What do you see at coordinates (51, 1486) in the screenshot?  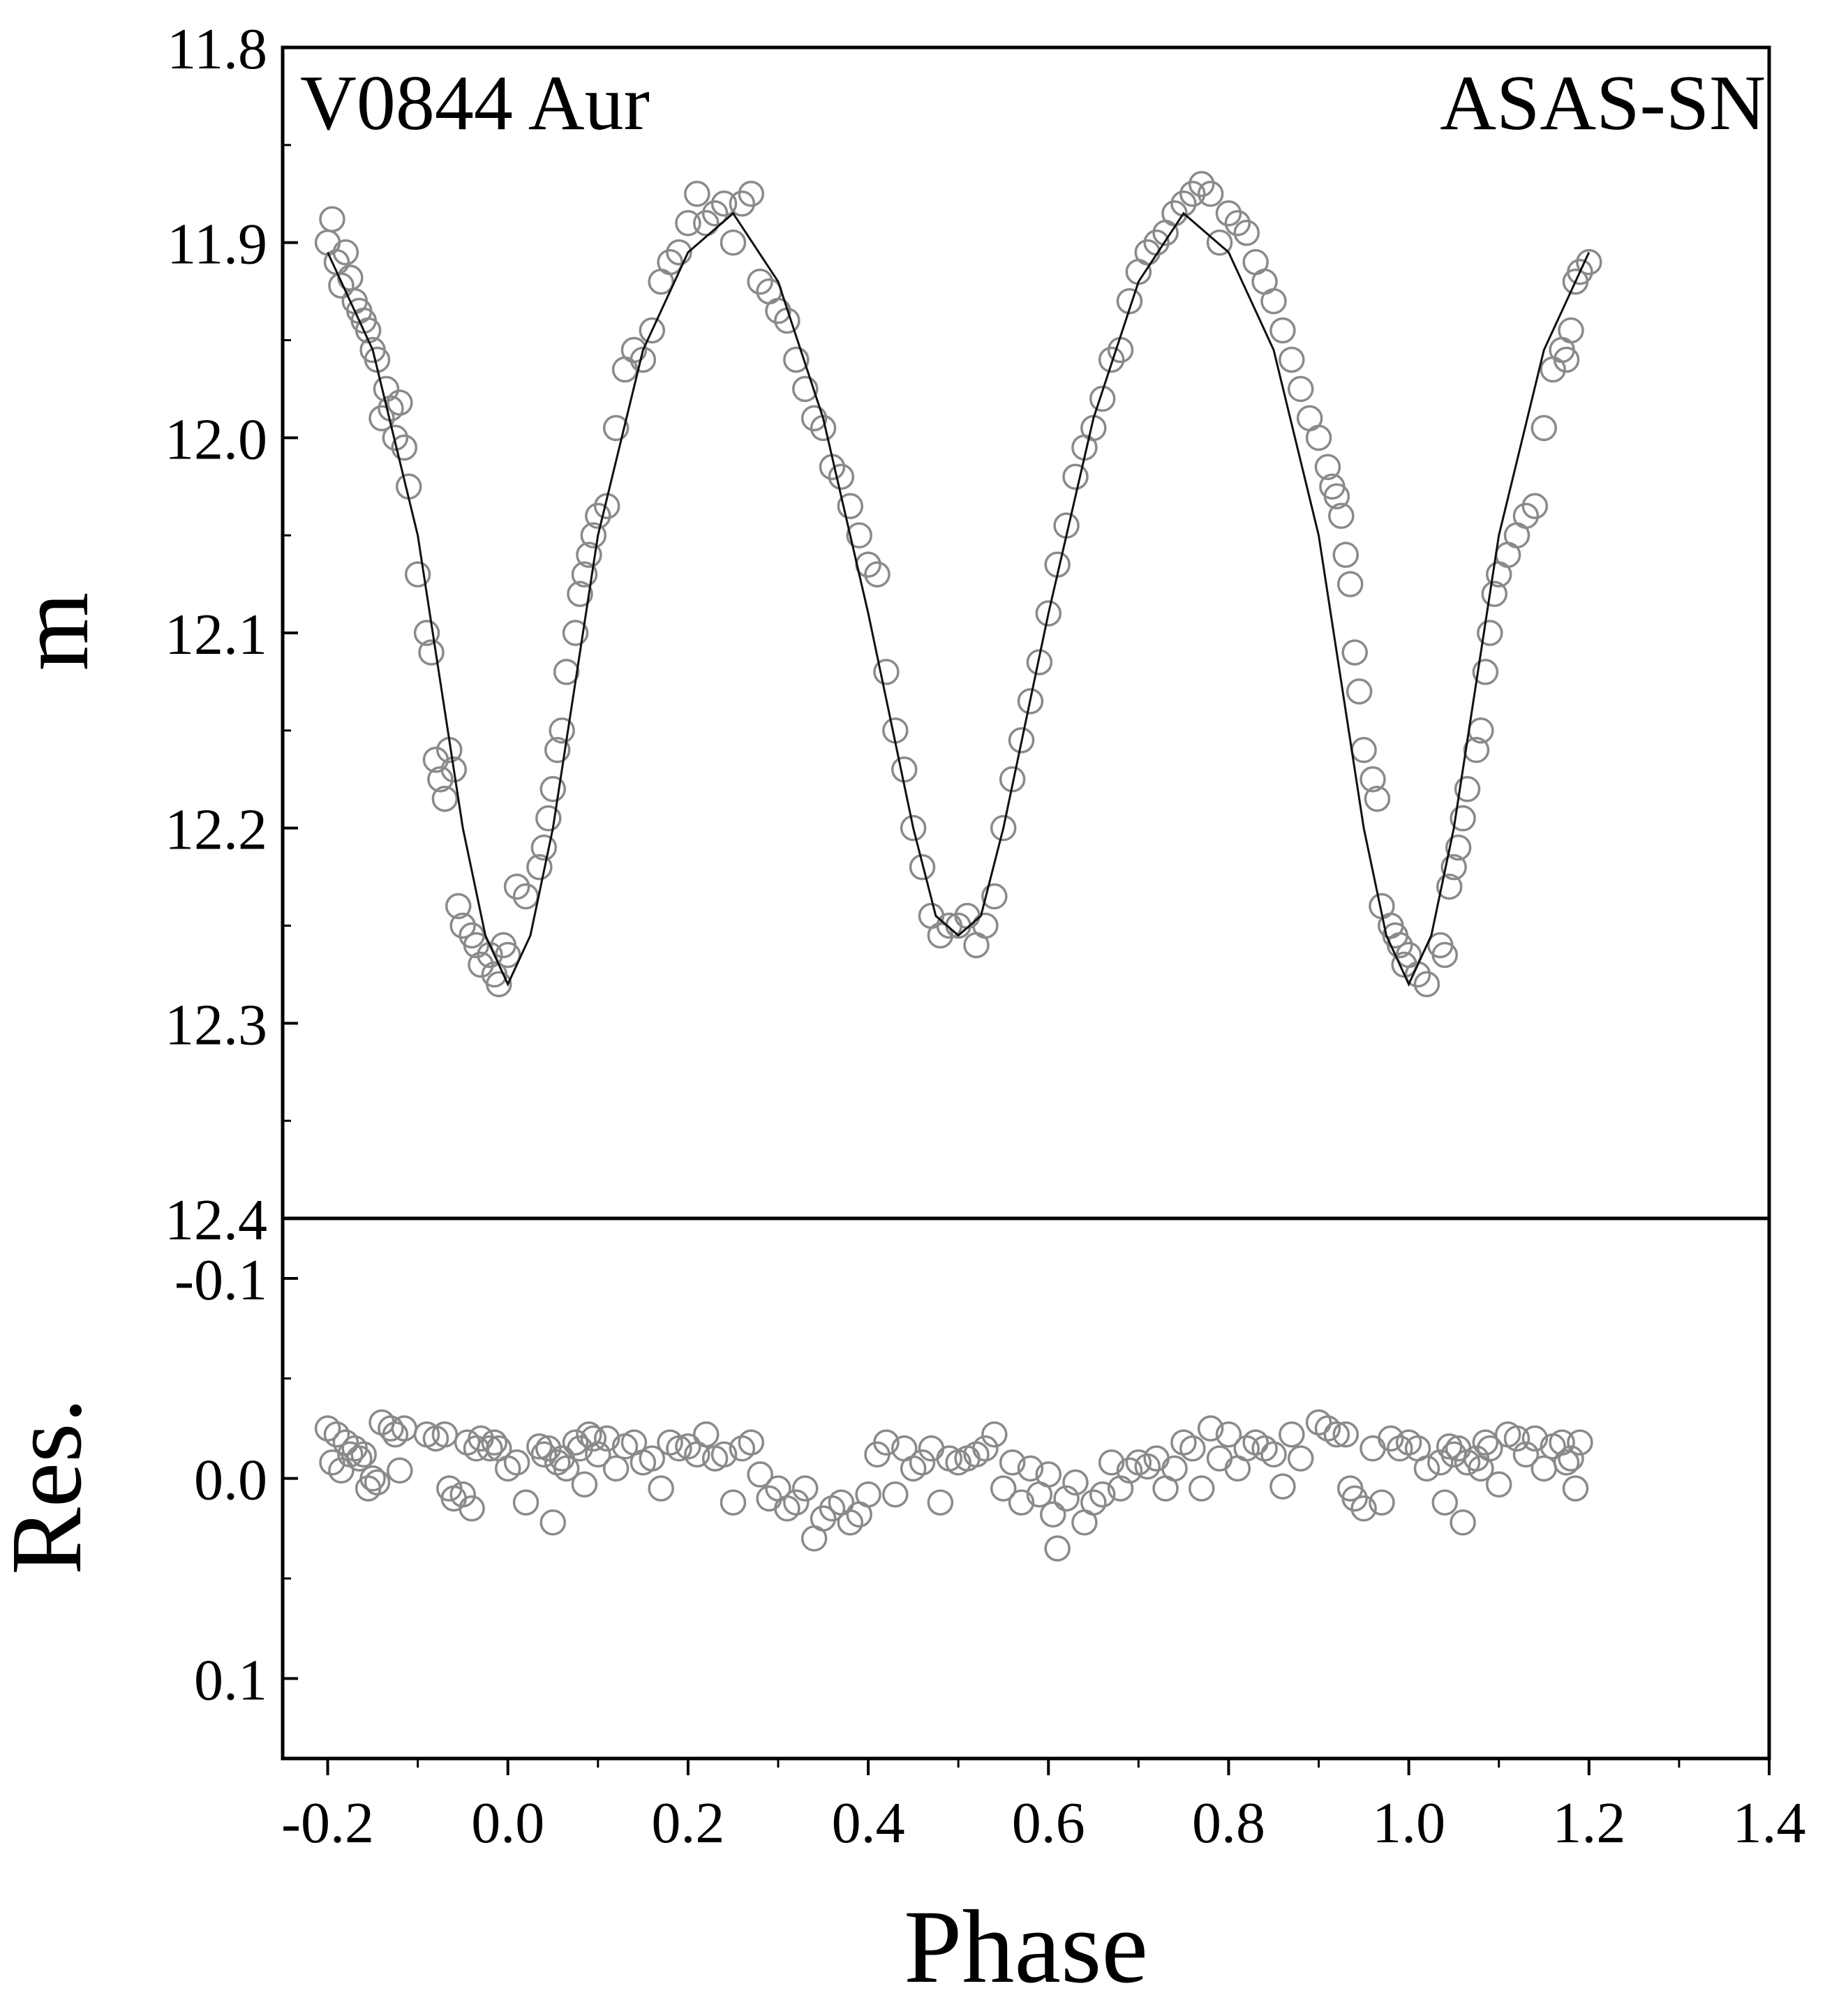 I see `residual-axis-title: Res.` at bounding box center [51, 1486].